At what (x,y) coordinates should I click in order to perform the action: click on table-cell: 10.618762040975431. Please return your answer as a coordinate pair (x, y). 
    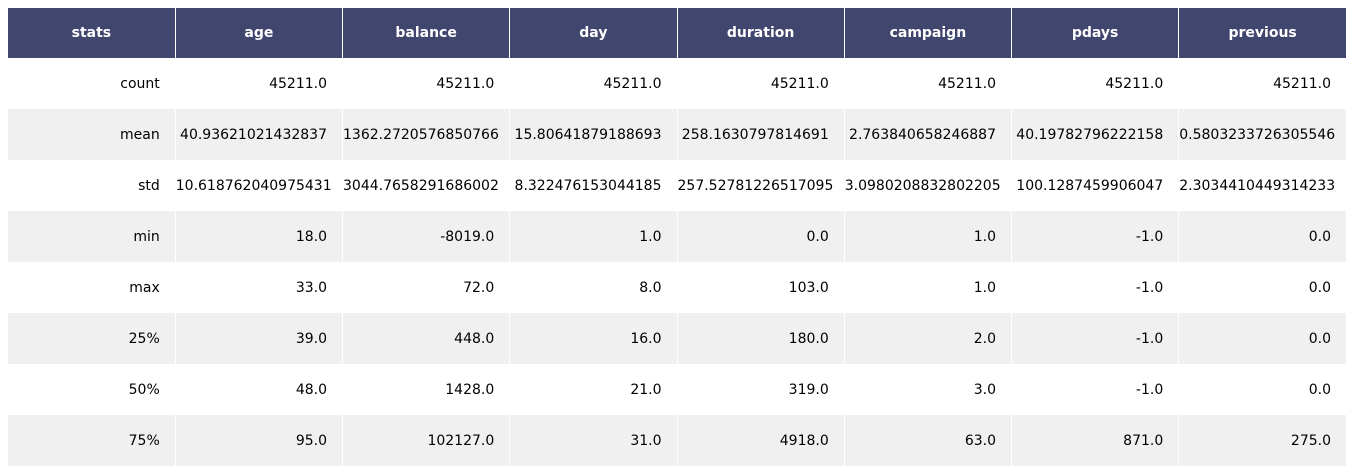
    Looking at the image, I should click on (259, 185).